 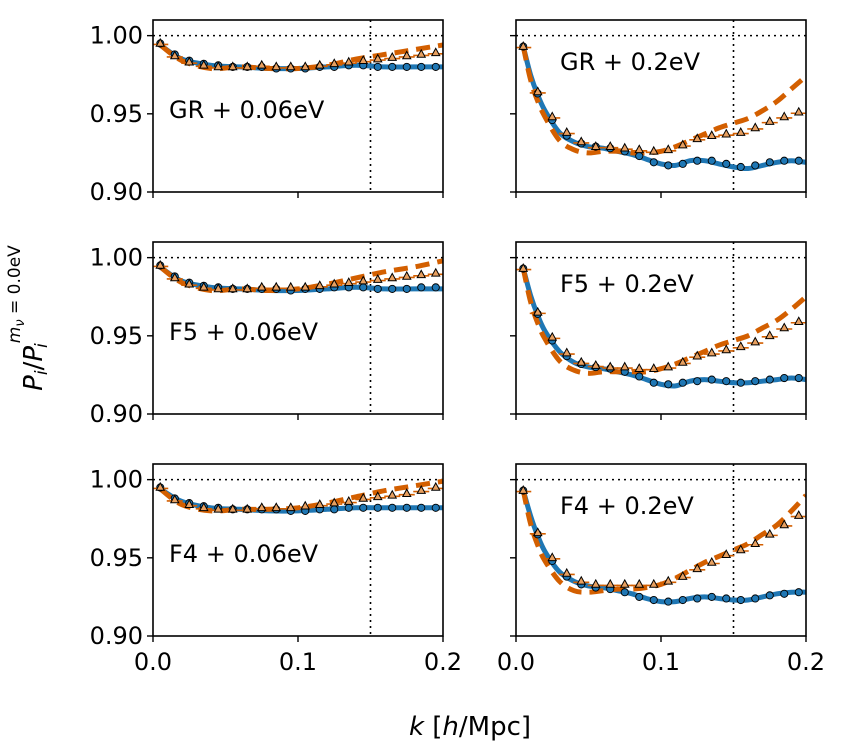 What do you see at coordinates (658, 108) in the screenshot?
I see `panel-0-1: GR + 0.2eV` at bounding box center [658, 108].